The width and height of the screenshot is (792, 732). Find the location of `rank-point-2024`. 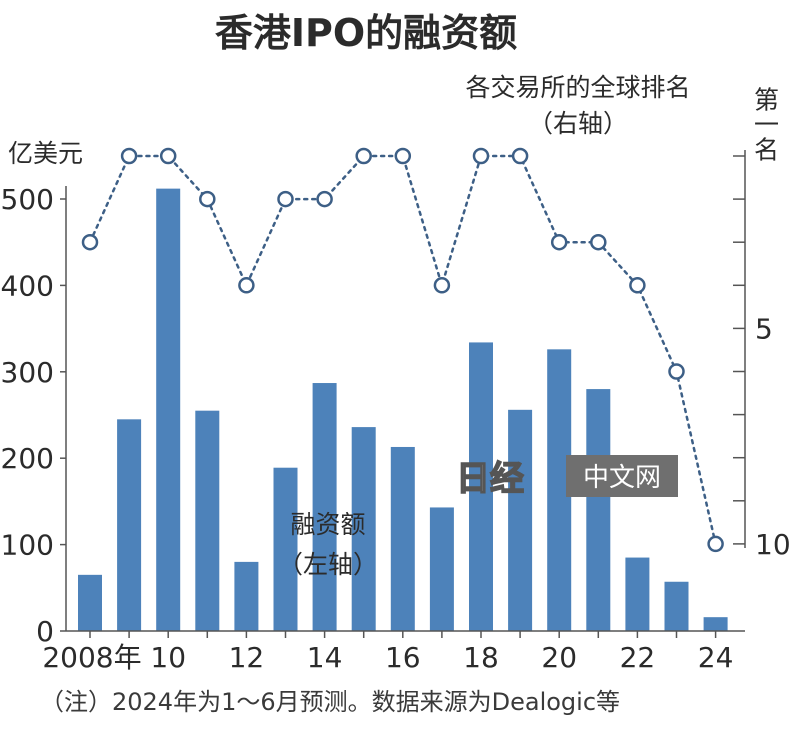

rank-point-2024 is located at coordinates (715, 544).